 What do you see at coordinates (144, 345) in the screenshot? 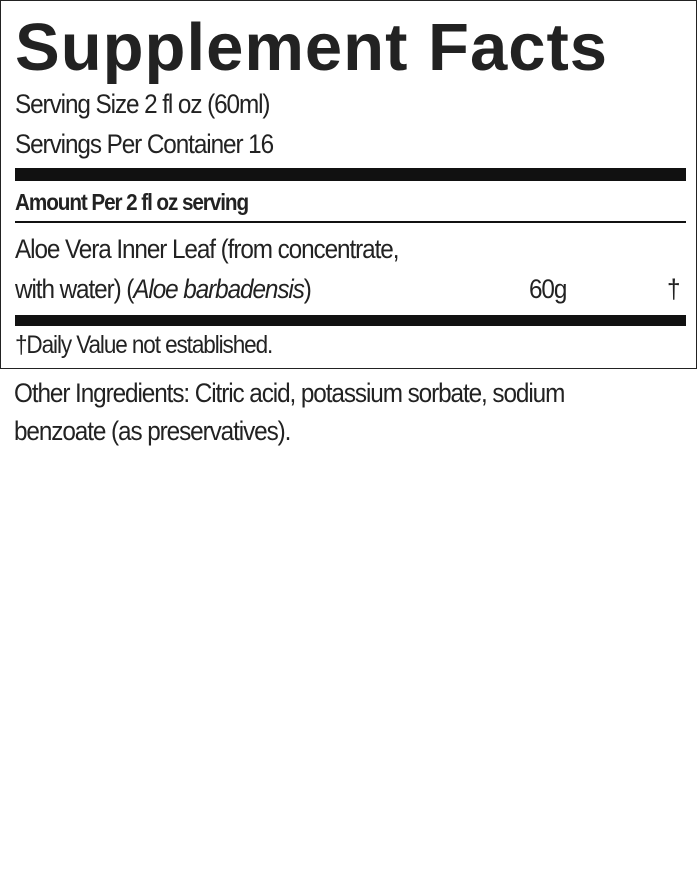
I see `footnote: †Daily Value not established.` at bounding box center [144, 345].